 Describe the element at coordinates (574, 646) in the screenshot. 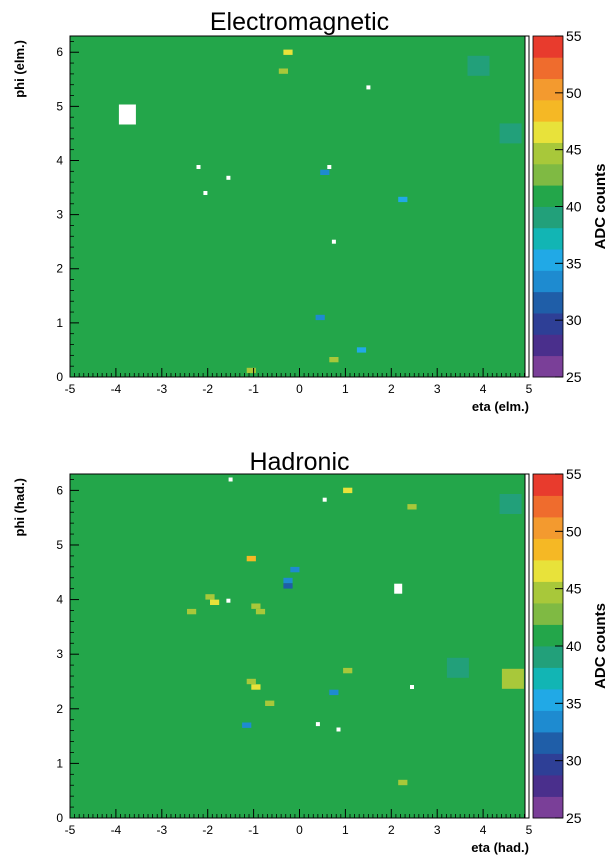

I see `colorbar-tick-label: 40` at that location.